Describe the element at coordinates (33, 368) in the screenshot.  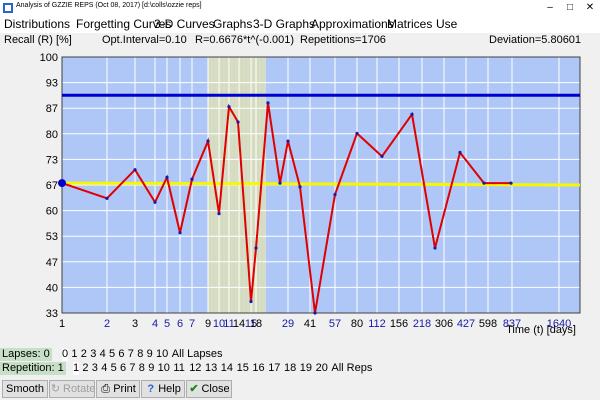
I see `repetition-label: Repetition: 1` at that location.